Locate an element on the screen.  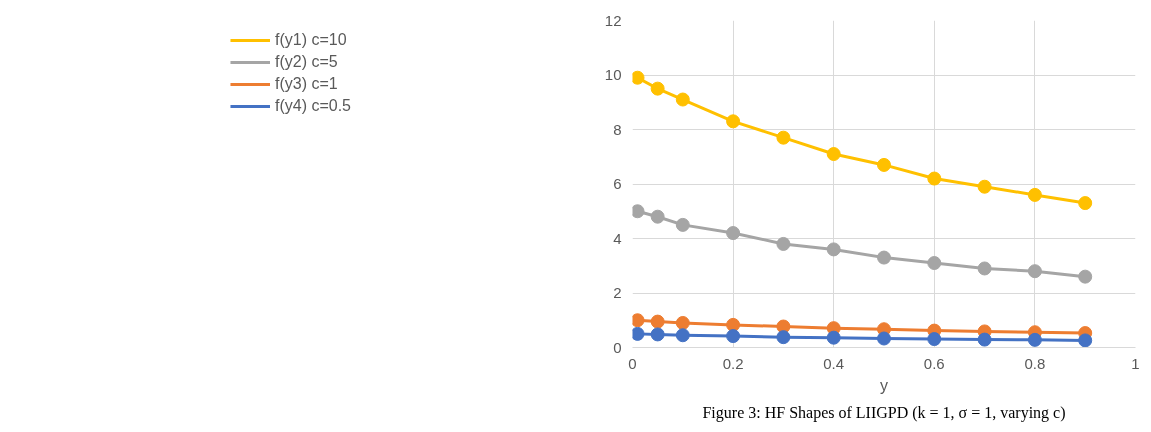
y-tick-label: 6 is located at coordinates (617, 183).